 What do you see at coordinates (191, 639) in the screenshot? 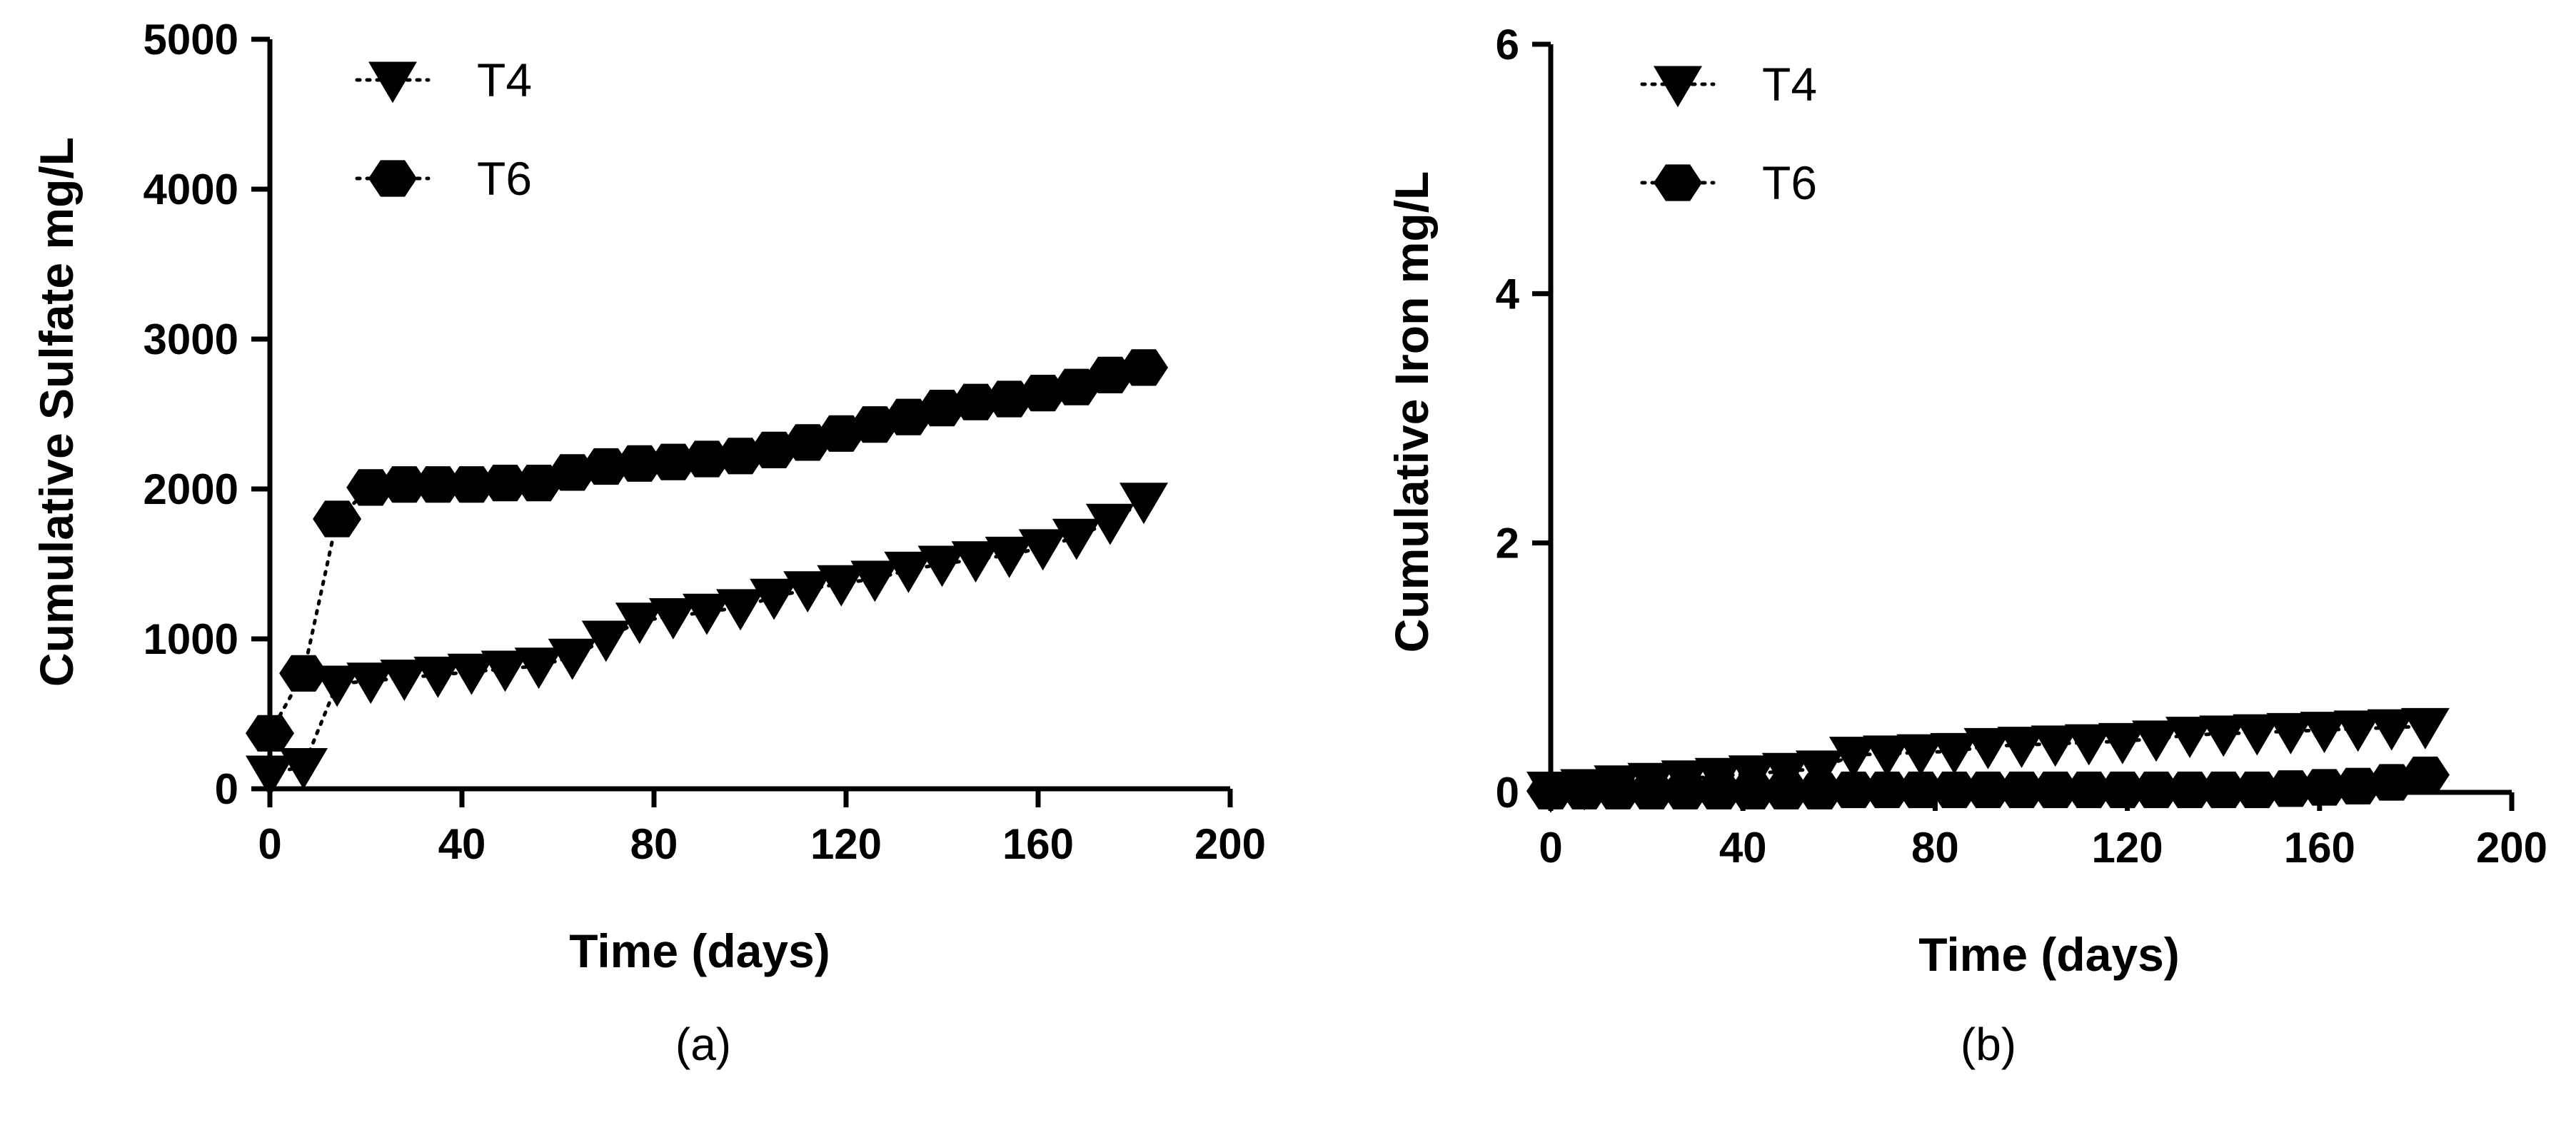
I see `y-tick-label: 1000` at bounding box center [191, 639].